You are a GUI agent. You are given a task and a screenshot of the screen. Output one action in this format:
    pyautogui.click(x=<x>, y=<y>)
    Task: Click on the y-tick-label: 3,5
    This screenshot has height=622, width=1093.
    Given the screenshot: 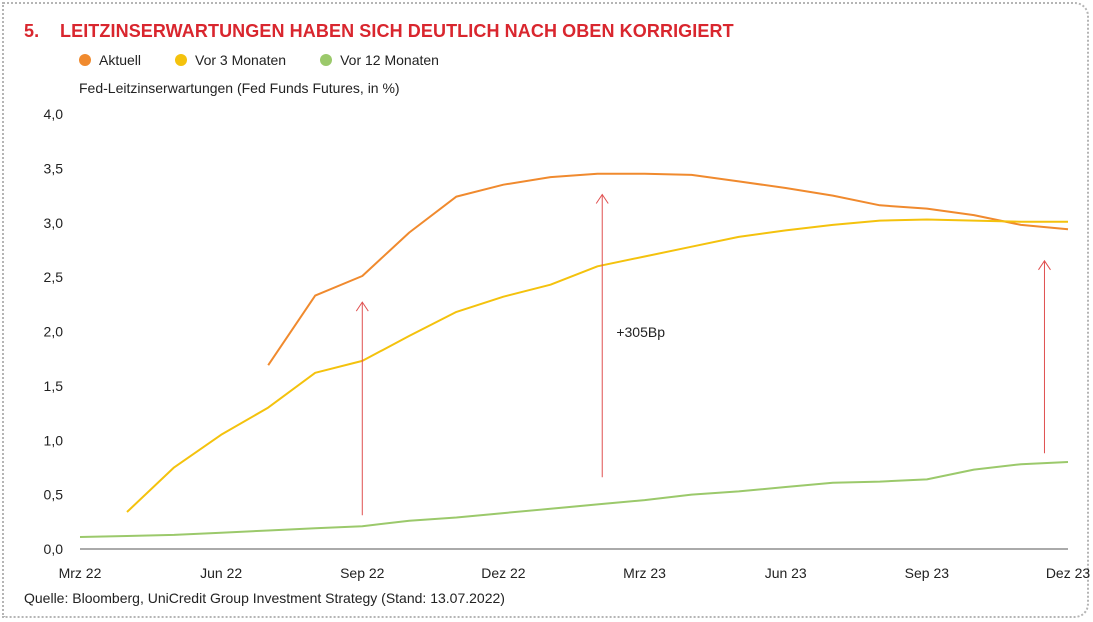 What is the action you would take?
    pyautogui.click(x=54, y=168)
    